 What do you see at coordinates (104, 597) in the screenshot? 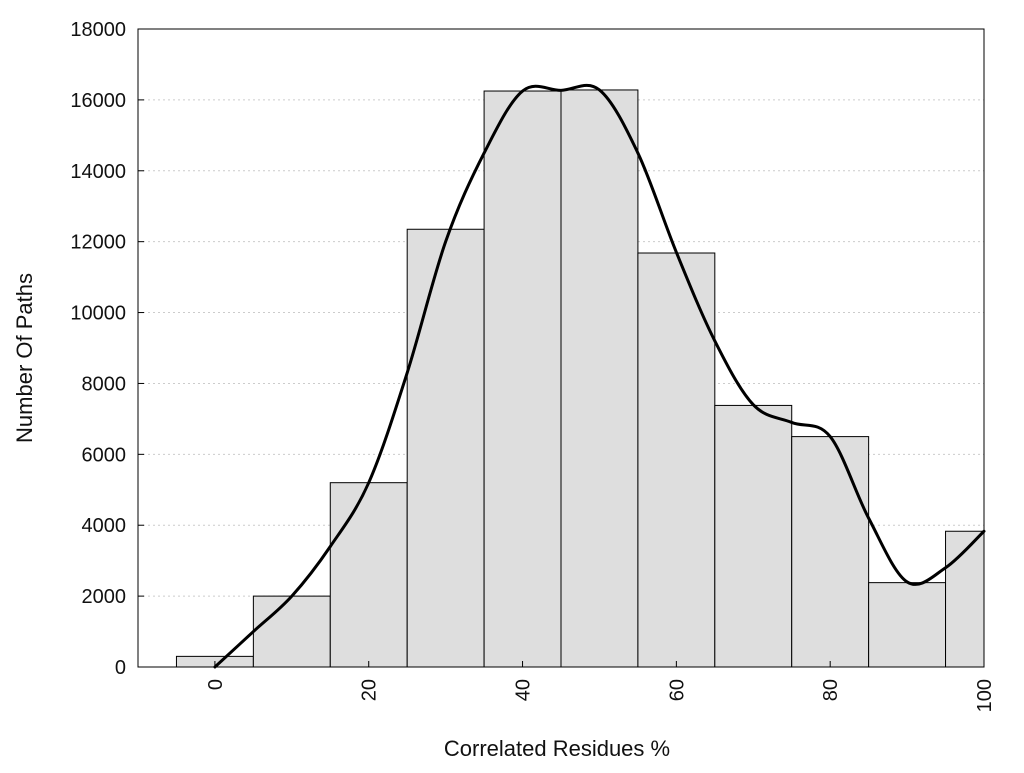
I see `y-tick-label: 2000` at bounding box center [104, 597].